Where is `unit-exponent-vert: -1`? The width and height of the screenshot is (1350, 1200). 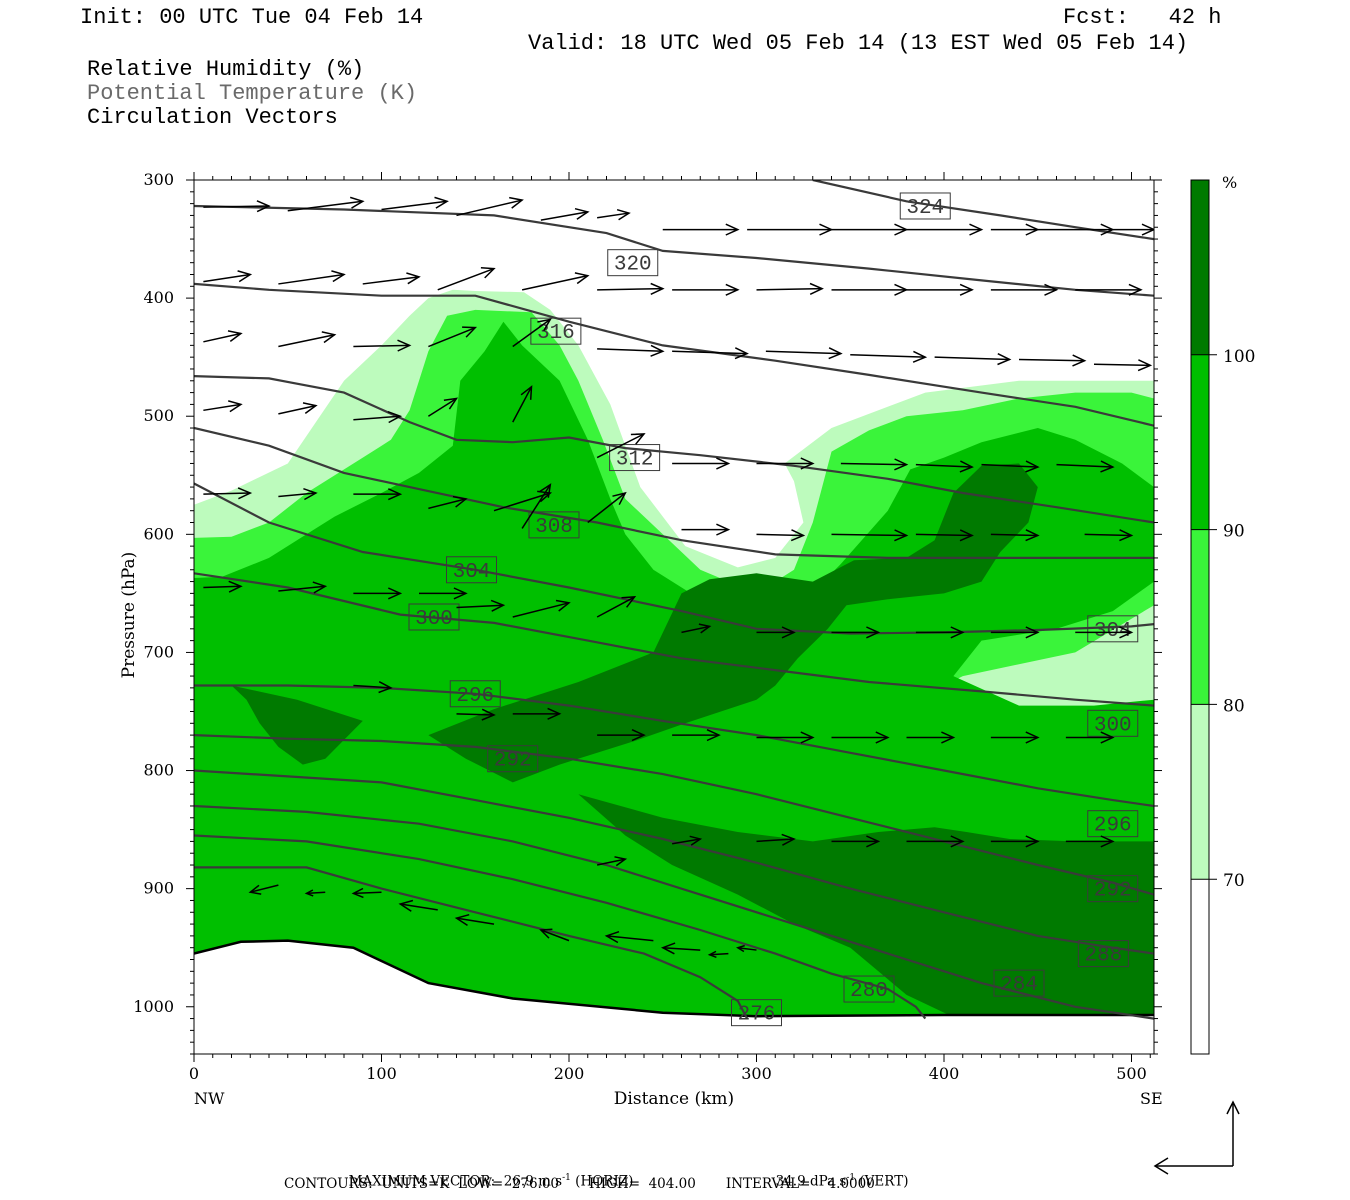
unit-exponent-vert: -1 is located at coordinates (851, 1178).